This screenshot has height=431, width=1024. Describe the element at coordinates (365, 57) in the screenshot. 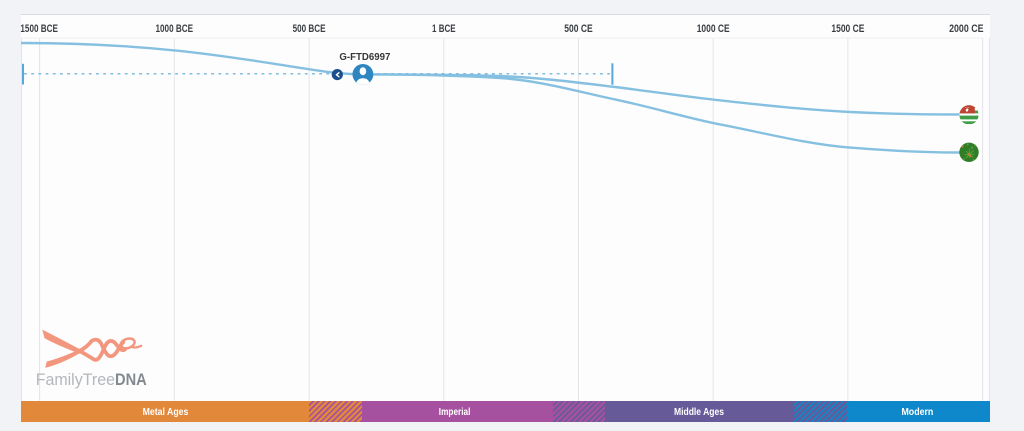

I see `svg-text: G-FTD6997` at that location.